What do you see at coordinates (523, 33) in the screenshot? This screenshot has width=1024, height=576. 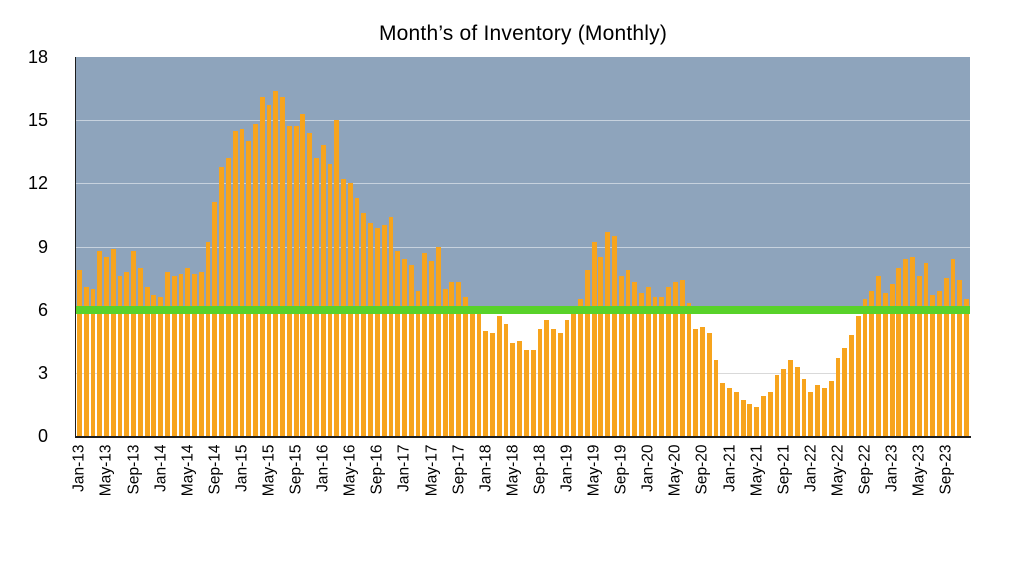 I see `chart-title: Month’s of Inventory (Monthly)` at bounding box center [523, 33].